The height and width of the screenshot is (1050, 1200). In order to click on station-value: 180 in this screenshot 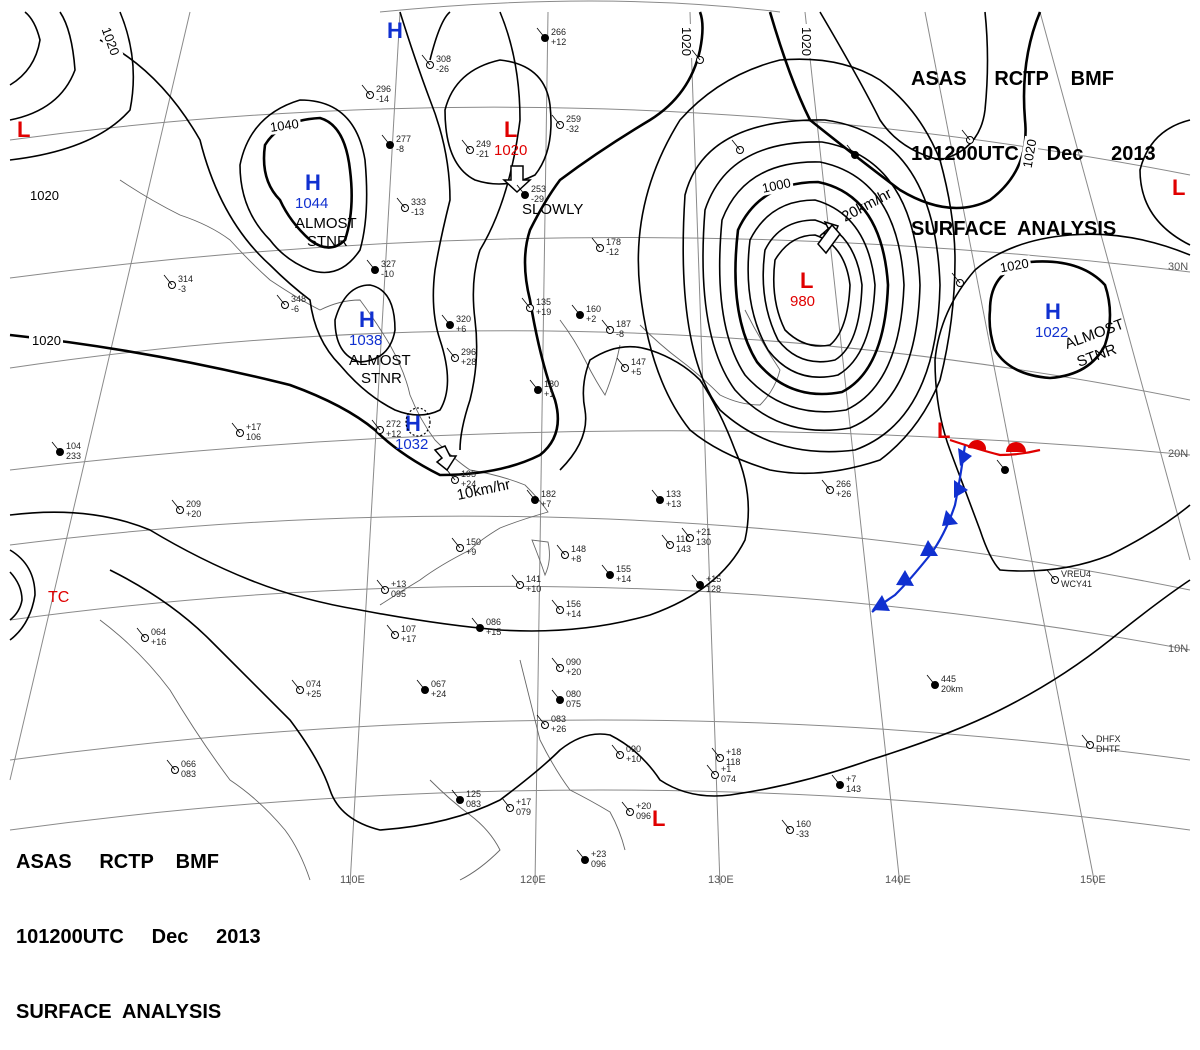, I will do `click(551, 384)`.